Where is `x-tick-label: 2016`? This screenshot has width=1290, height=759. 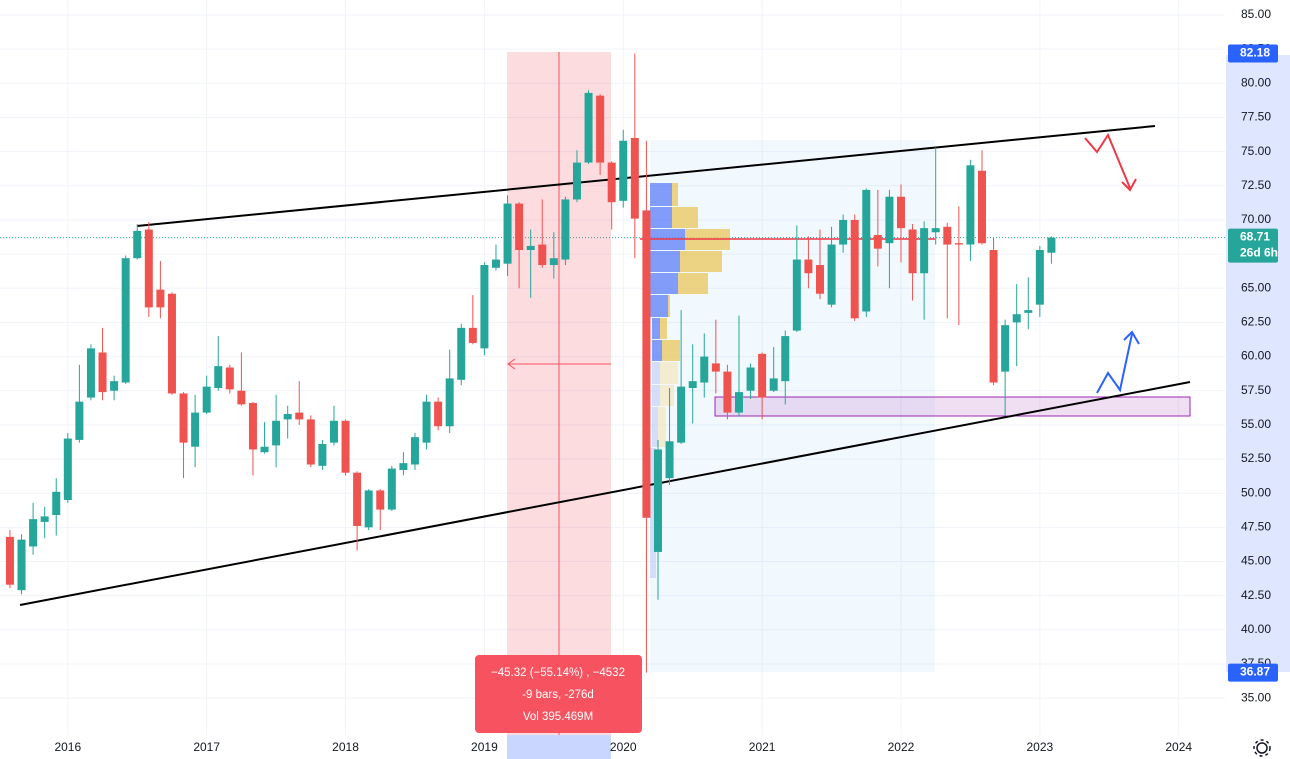 x-tick-label: 2016 is located at coordinates (67, 747).